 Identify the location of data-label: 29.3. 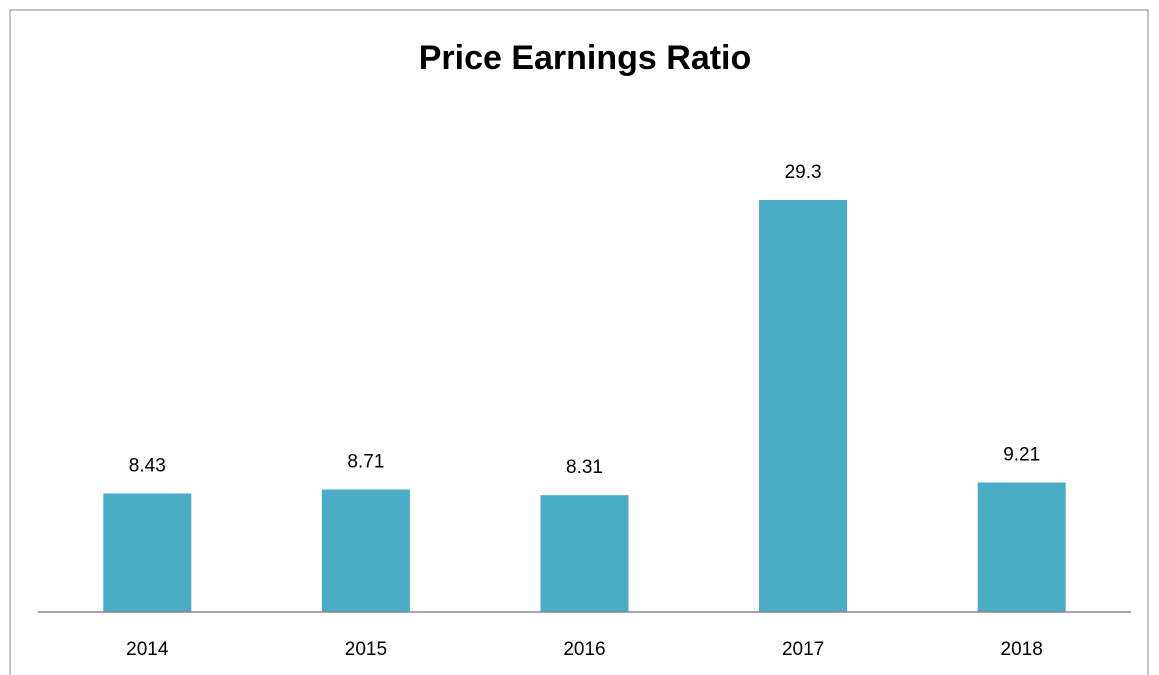
(803, 172).